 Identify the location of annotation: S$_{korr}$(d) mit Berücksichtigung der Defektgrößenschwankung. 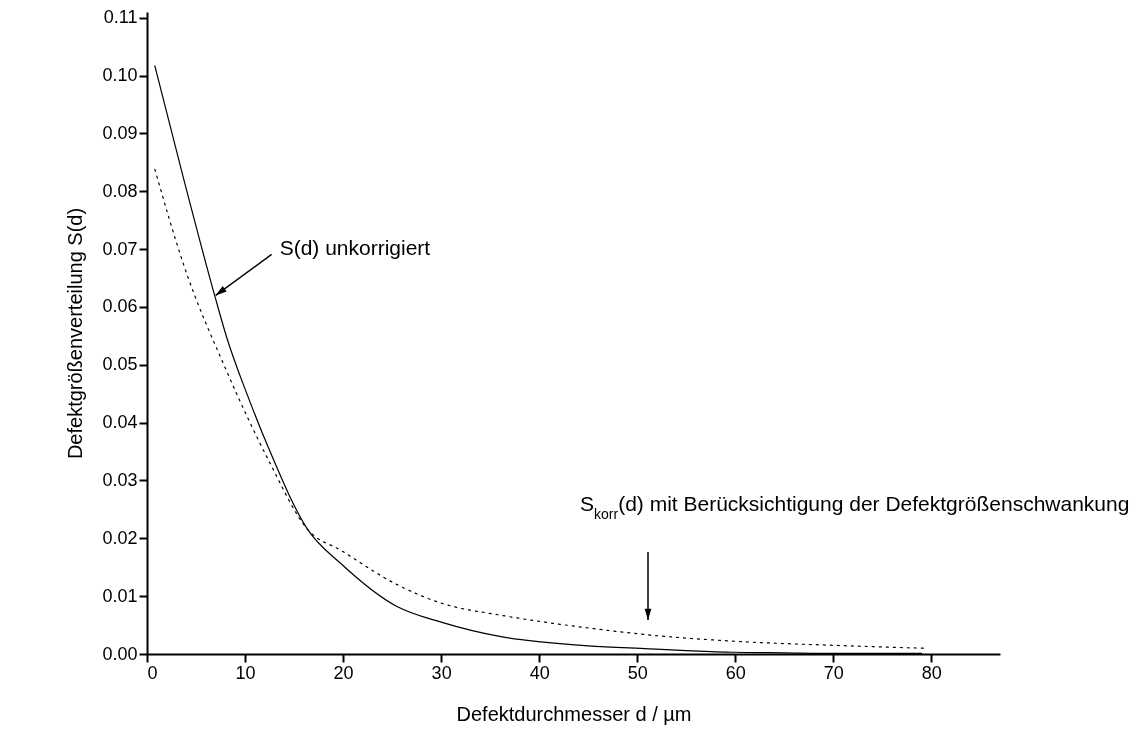
(855, 507).